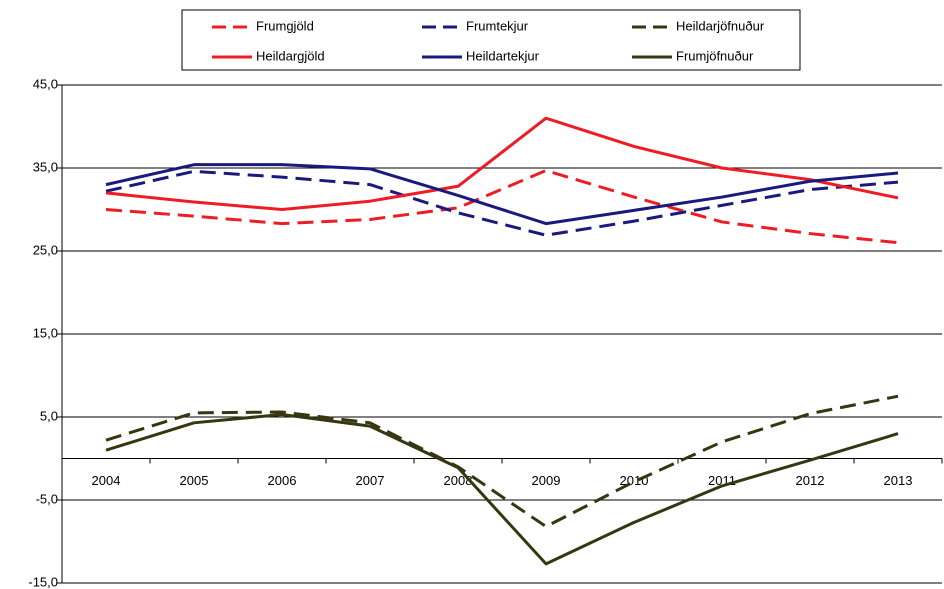  I want to click on legend-box, so click(491, 40).